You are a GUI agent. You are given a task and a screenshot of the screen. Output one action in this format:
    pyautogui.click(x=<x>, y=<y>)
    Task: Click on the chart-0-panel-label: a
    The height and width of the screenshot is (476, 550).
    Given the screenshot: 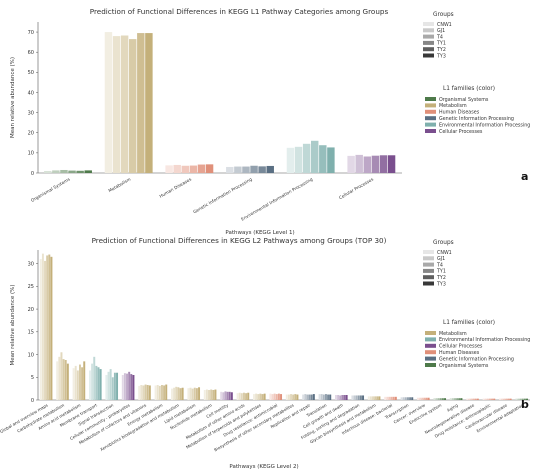 What is the action you would take?
    pyautogui.click(x=524, y=176)
    